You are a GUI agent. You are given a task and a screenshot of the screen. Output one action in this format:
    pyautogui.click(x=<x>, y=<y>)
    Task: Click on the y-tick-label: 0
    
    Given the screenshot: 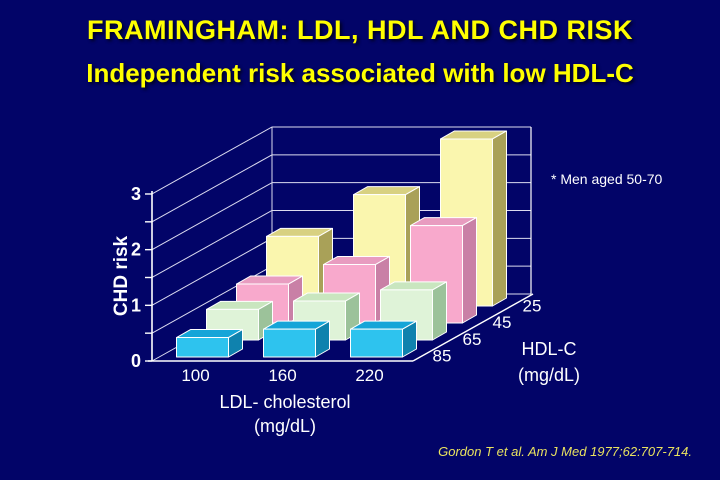 What is the action you would take?
    pyautogui.click(x=136, y=361)
    